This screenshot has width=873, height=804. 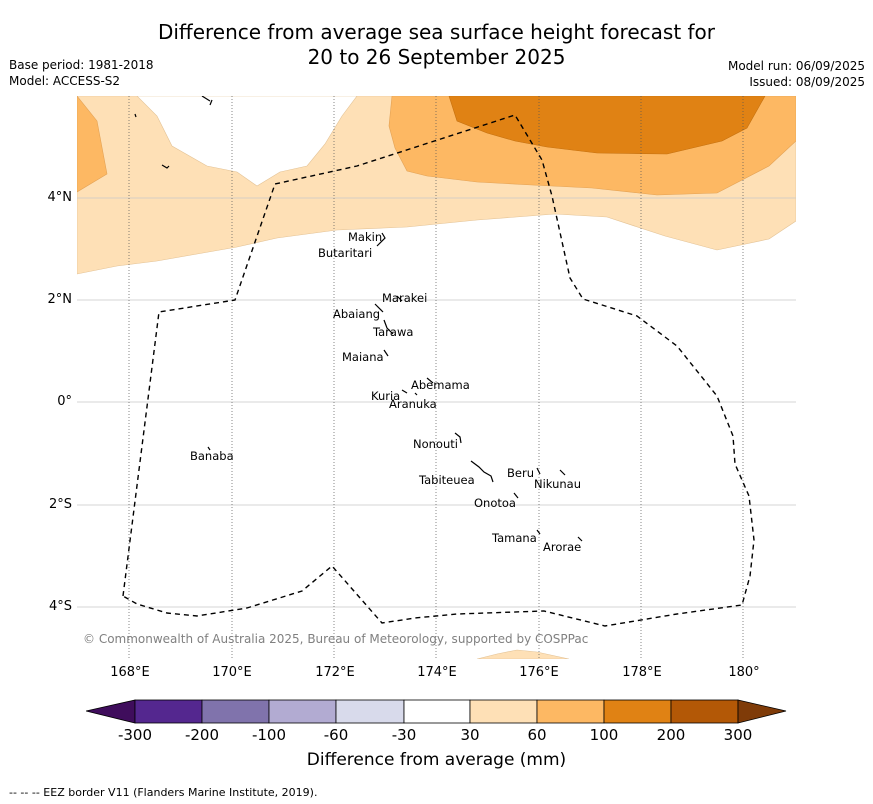 What do you see at coordinates (520, 473) in the screenshot?
I see `place-label-beru: Beru` at bounding box center [520, 473].